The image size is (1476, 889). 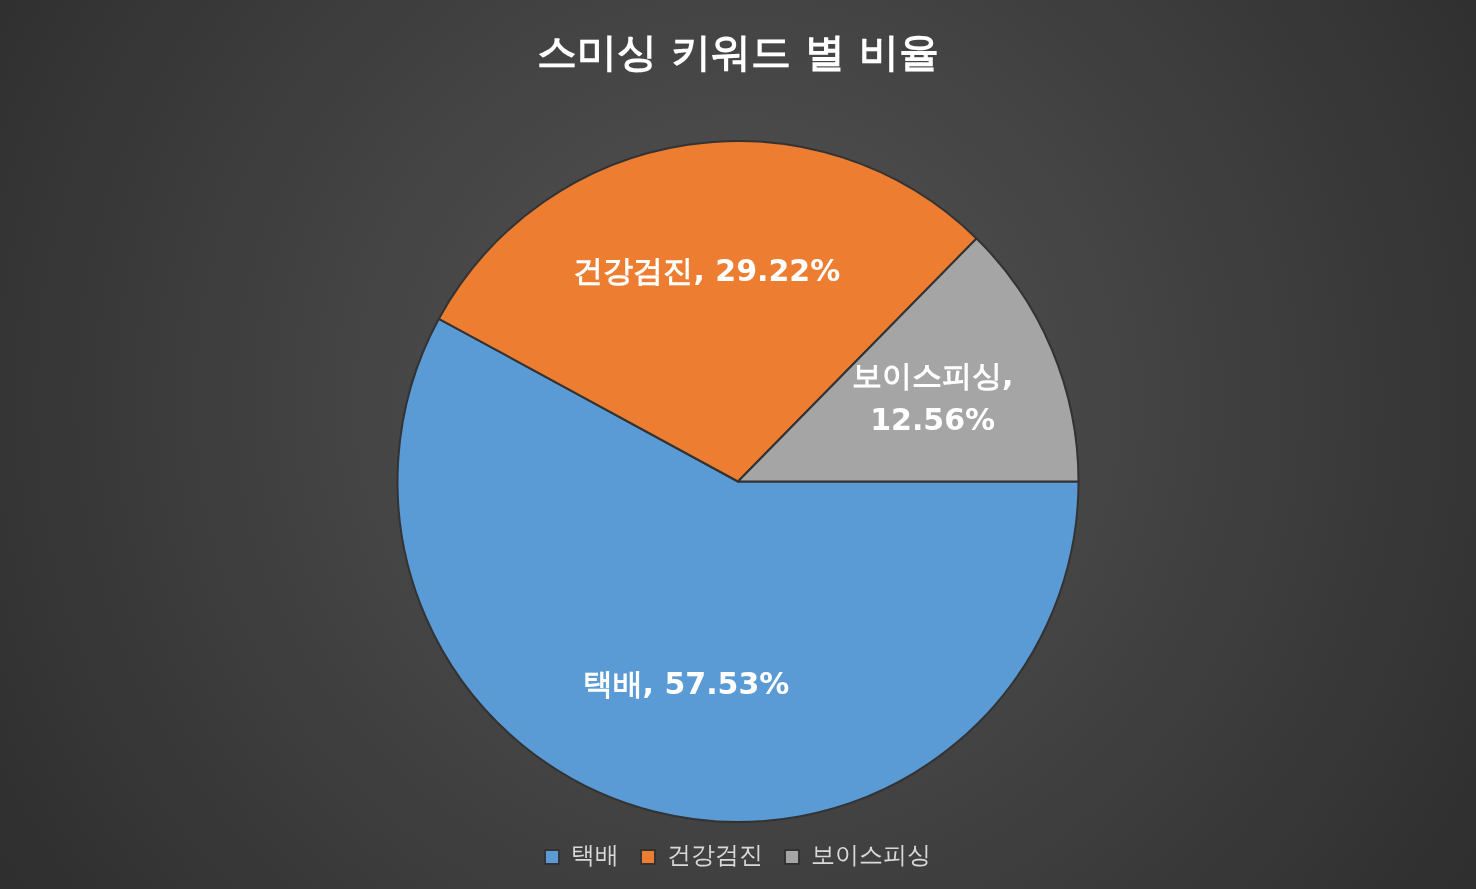 I want to click on data-label: 택배, 57.53%, so click(x=686, y=683).